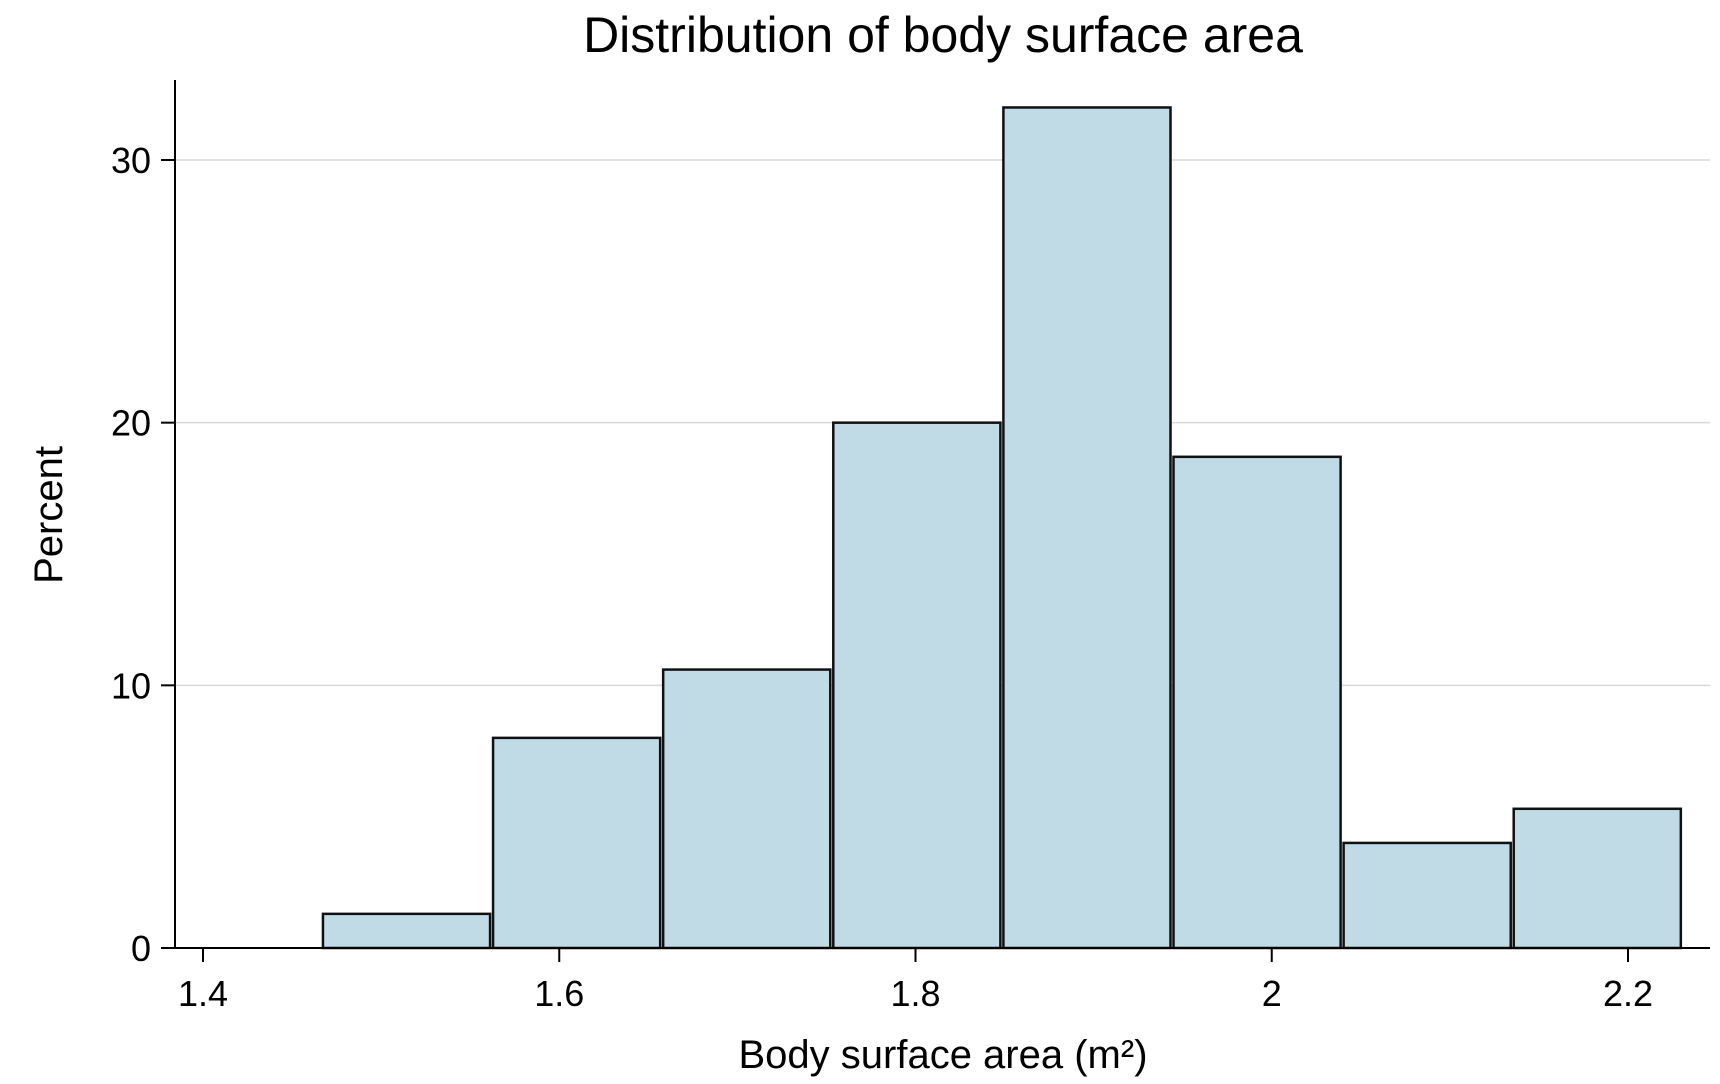 Image resolution: width=1720 pixels, height=1084 pixels. Describe the element at coordinates (559, 993) in the screenshot. I see `x-tick-label: 1.6` at that location.